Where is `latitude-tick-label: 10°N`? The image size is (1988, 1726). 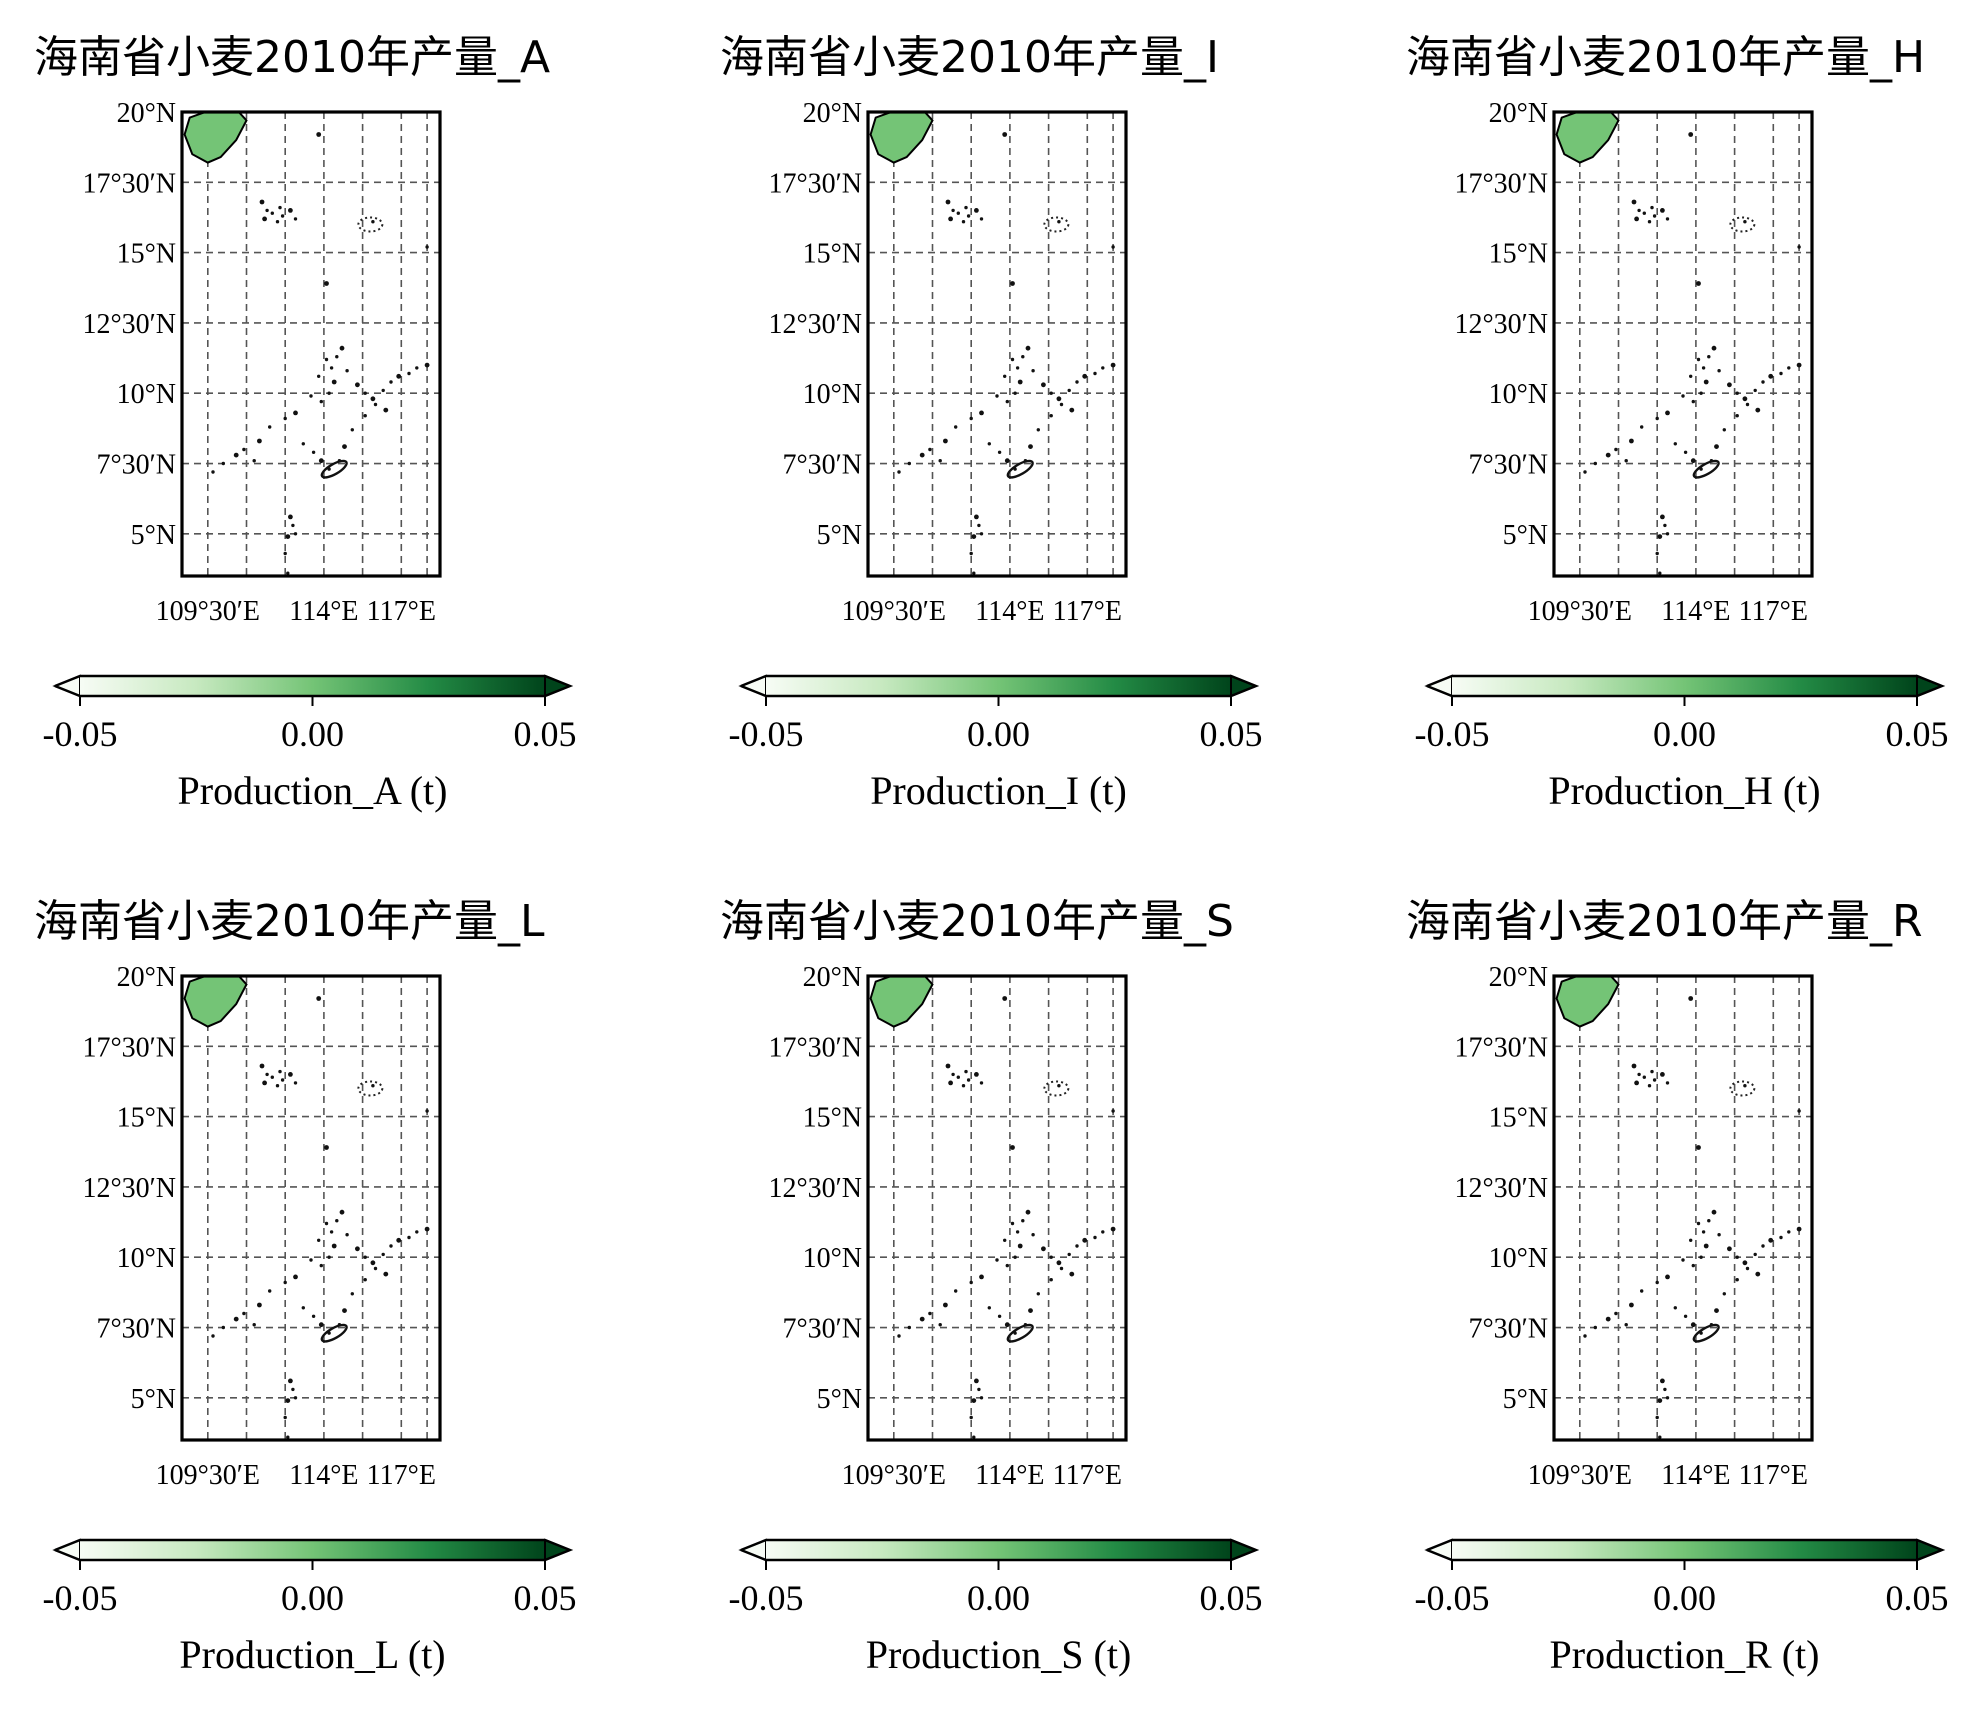 latitude-tick-label: 10°N is located at coordinates (146, 394).